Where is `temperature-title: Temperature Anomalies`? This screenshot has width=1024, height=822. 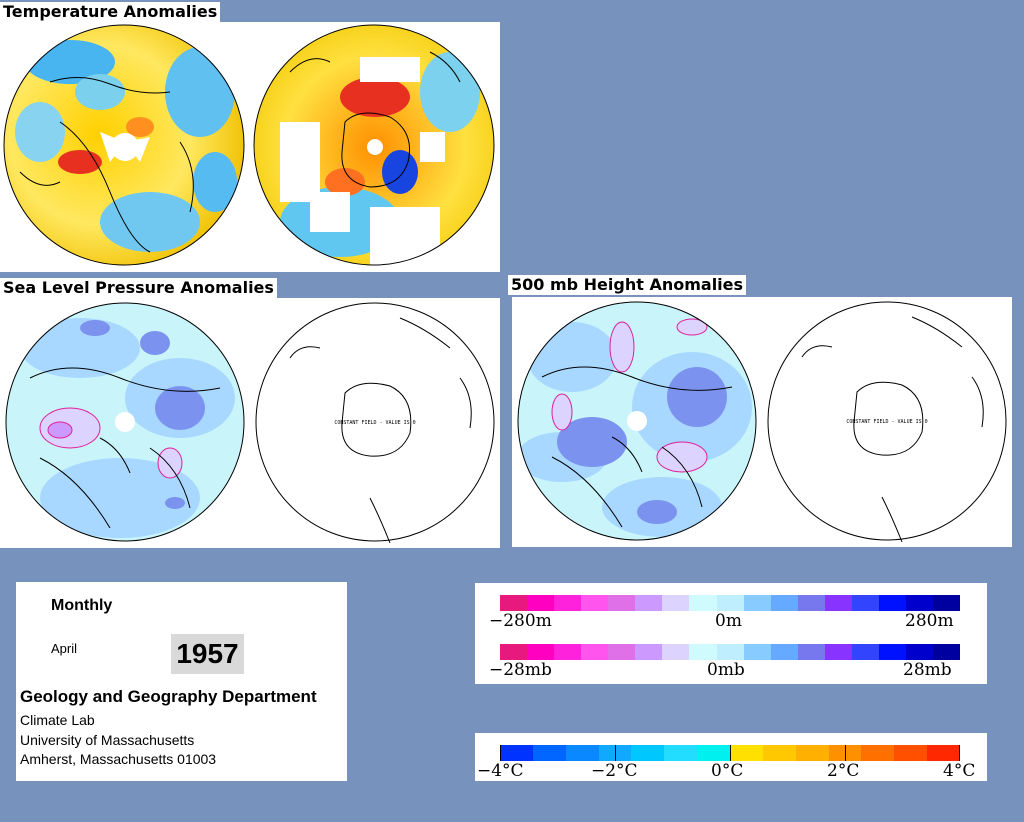
temperature-title: Temperature Anomalies is located at coordinates (110, 12).